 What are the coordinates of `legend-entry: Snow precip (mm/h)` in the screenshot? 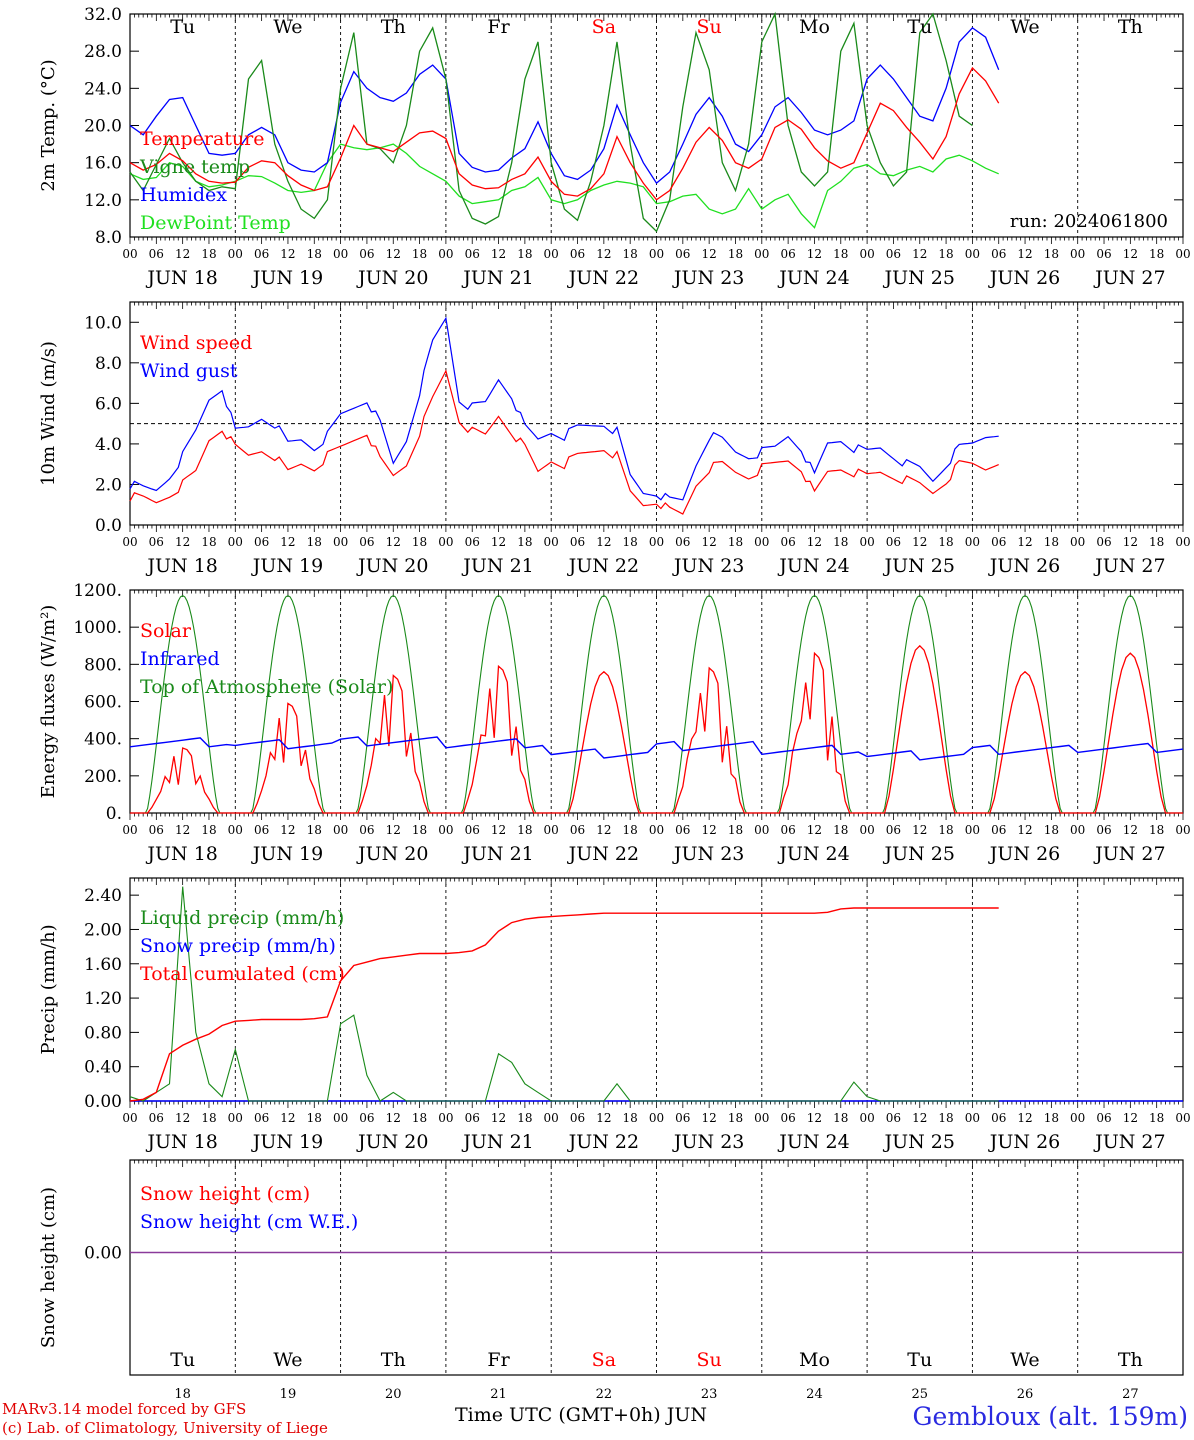 It's located at (238, 946).